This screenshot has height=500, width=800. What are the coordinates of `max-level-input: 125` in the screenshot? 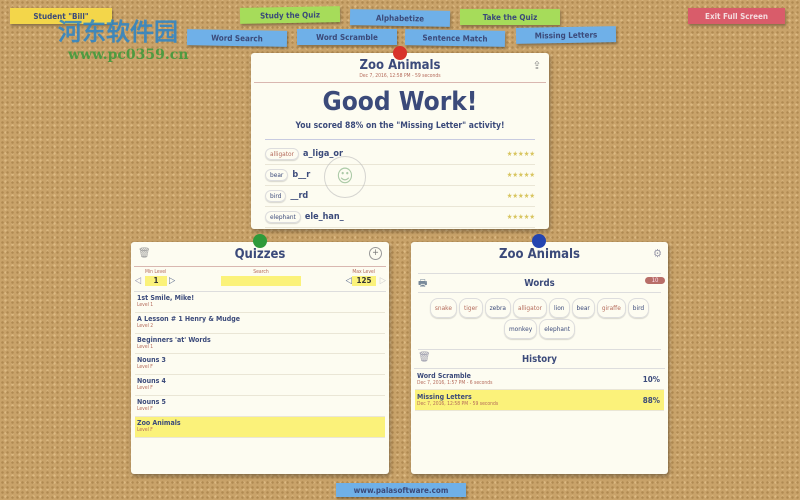 It's located at (364, 281).